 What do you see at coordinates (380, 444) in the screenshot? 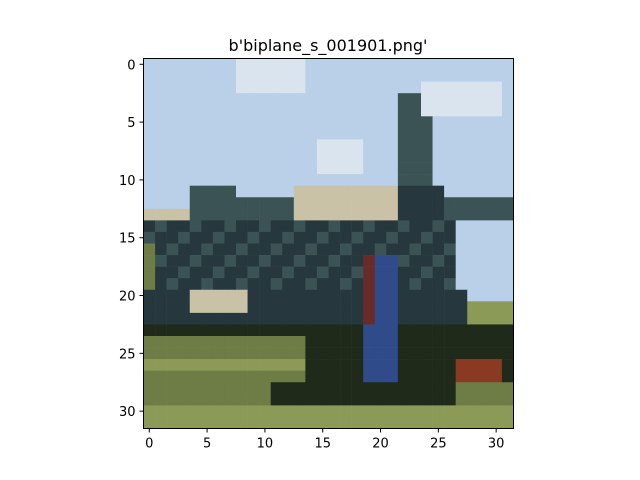
I see `x-tick-label: 20` at bounding box center [380, 444].